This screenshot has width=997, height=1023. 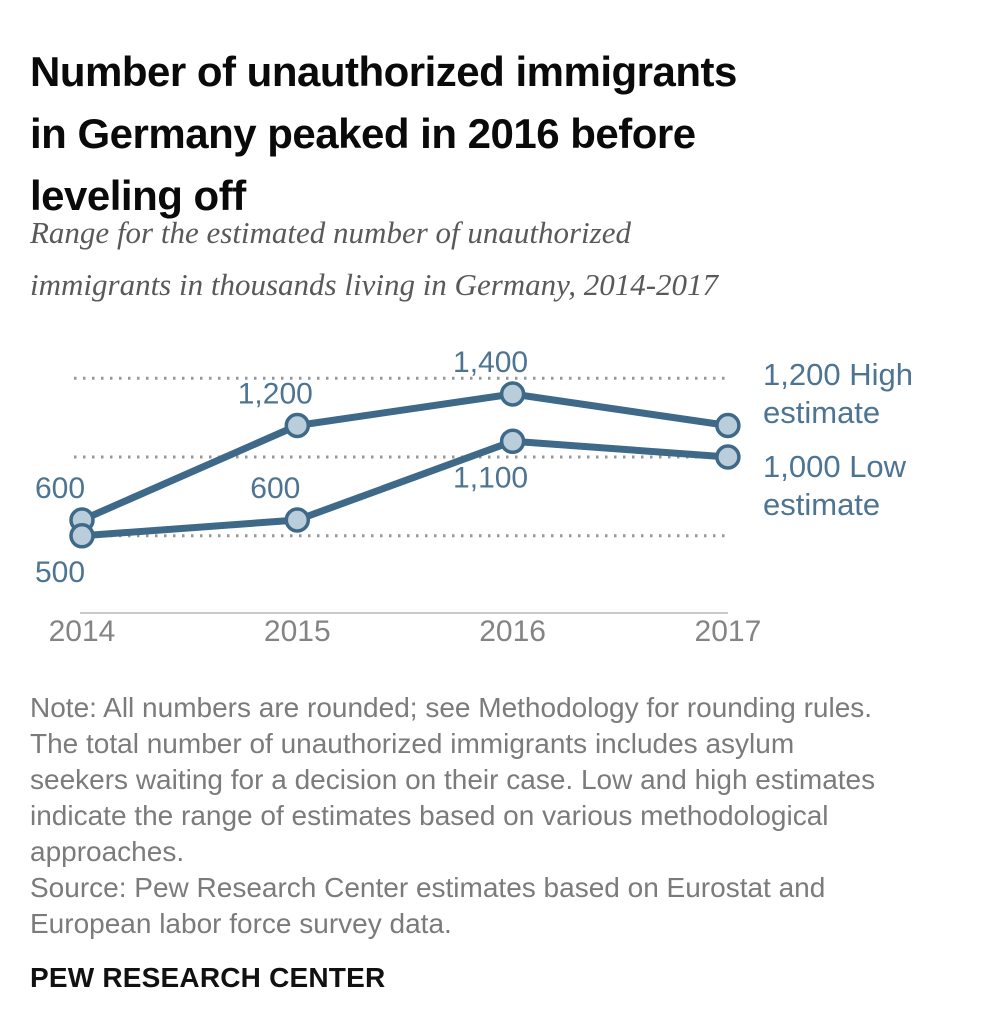 What do you see at coordinates (107, 851) in the screenshot?
I see `text-line: approaches.` at bounding box center [107, 851].